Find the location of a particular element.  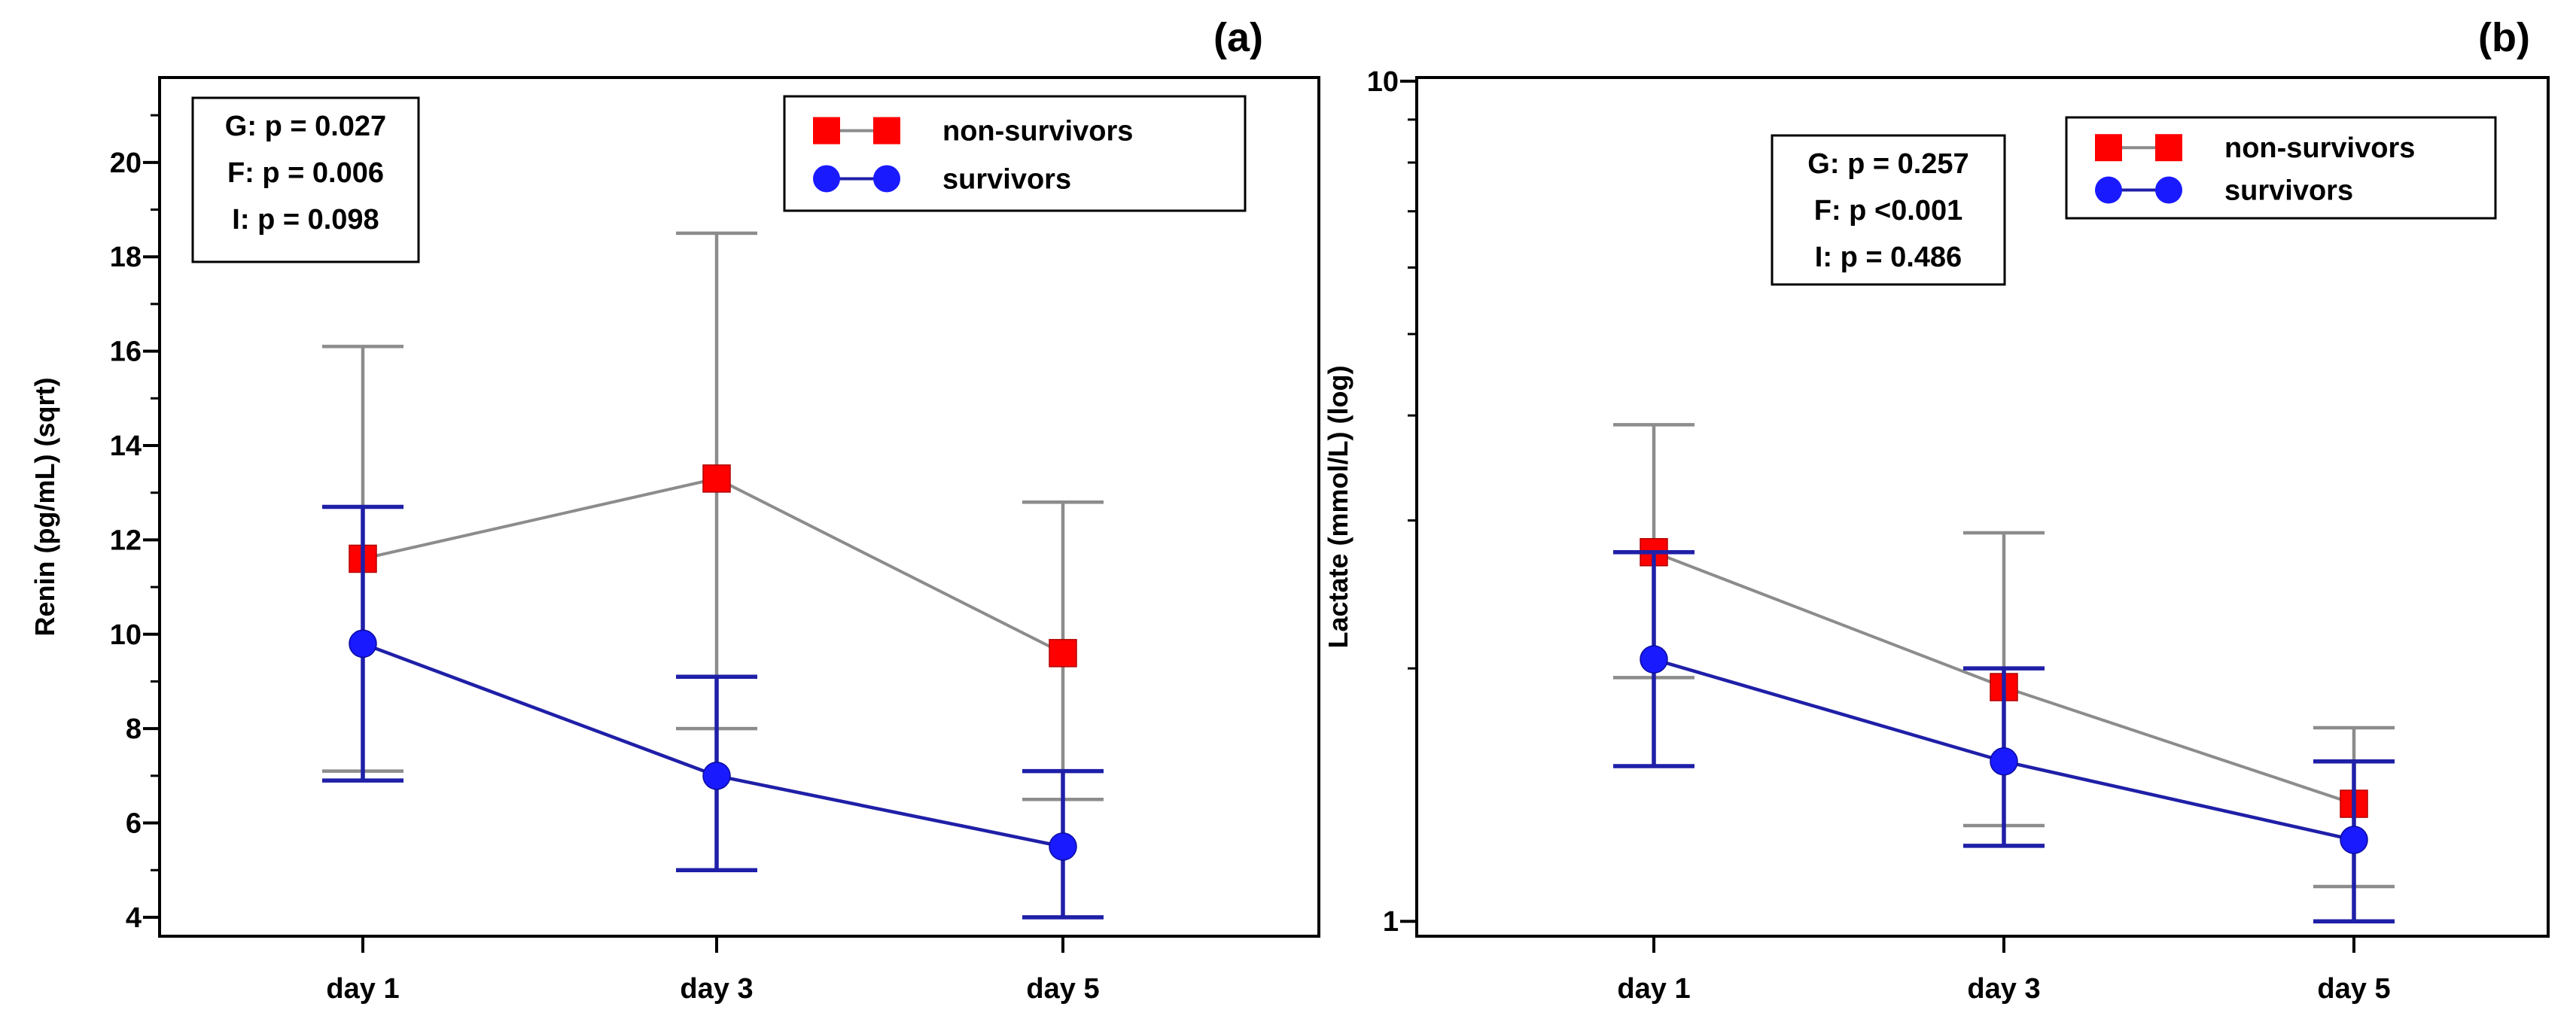

y-tick-label: 12 is located at coordinates (126, 540).